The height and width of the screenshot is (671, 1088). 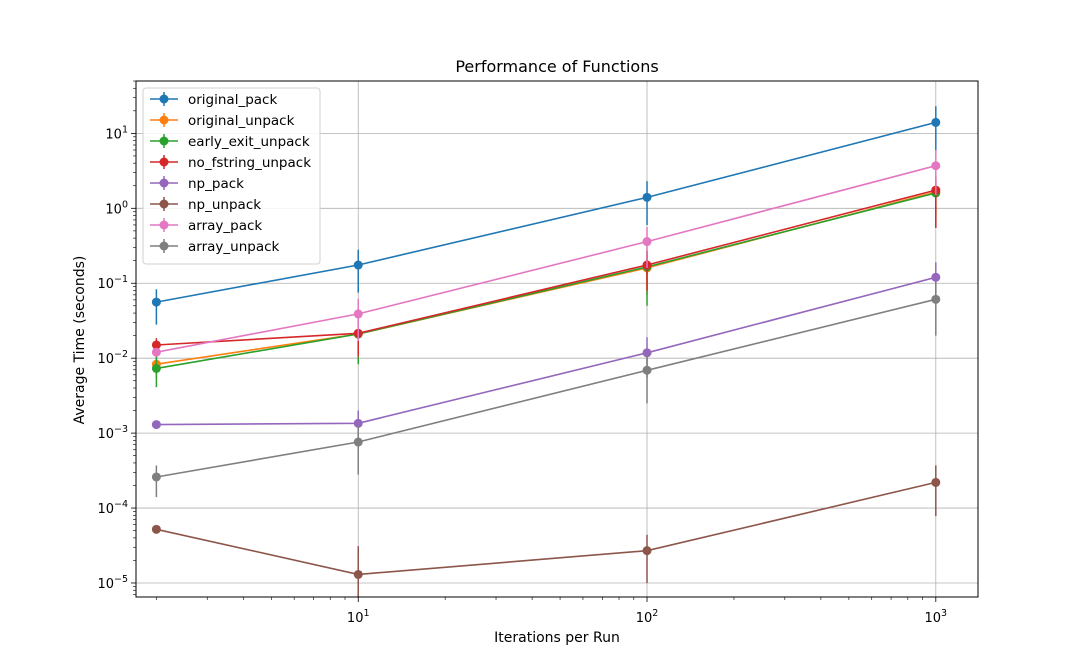 I want to click on y-axis-title: Average Time (seconds), so click(x=80, y=340).